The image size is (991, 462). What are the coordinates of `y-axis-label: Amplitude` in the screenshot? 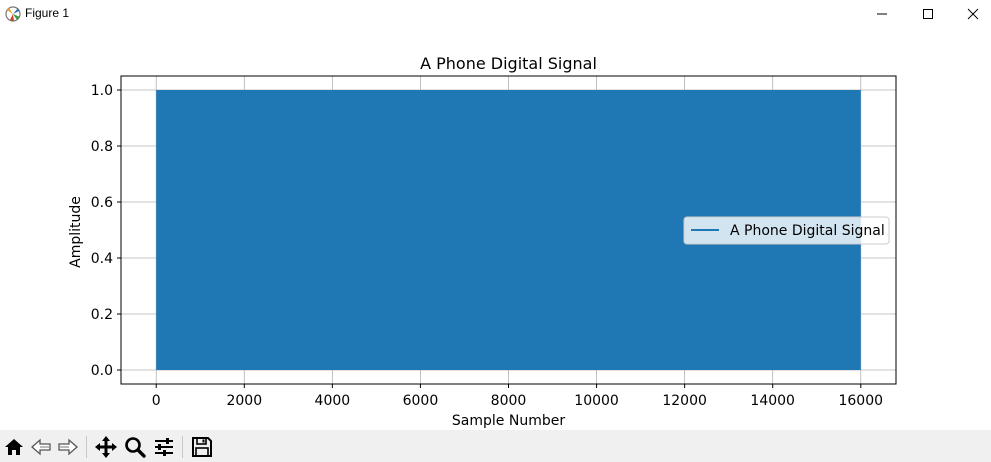 It's located at (76, 232).